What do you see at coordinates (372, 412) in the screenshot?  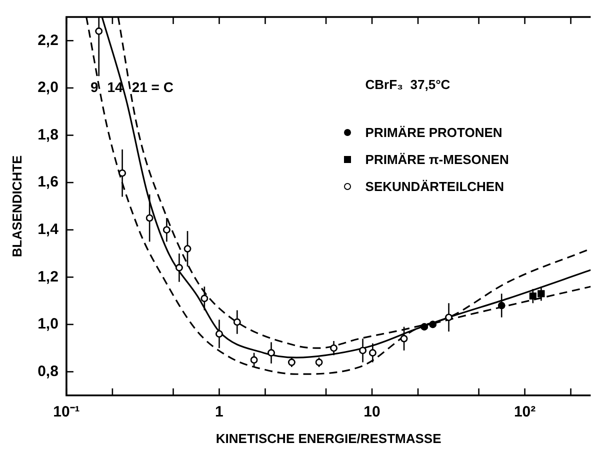 I see `x-tick-label: 10` at bounding box center [372, 412].